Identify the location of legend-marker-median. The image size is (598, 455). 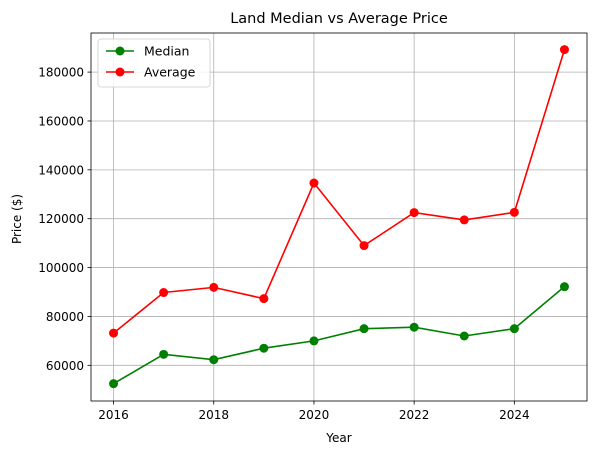
(120, 51).